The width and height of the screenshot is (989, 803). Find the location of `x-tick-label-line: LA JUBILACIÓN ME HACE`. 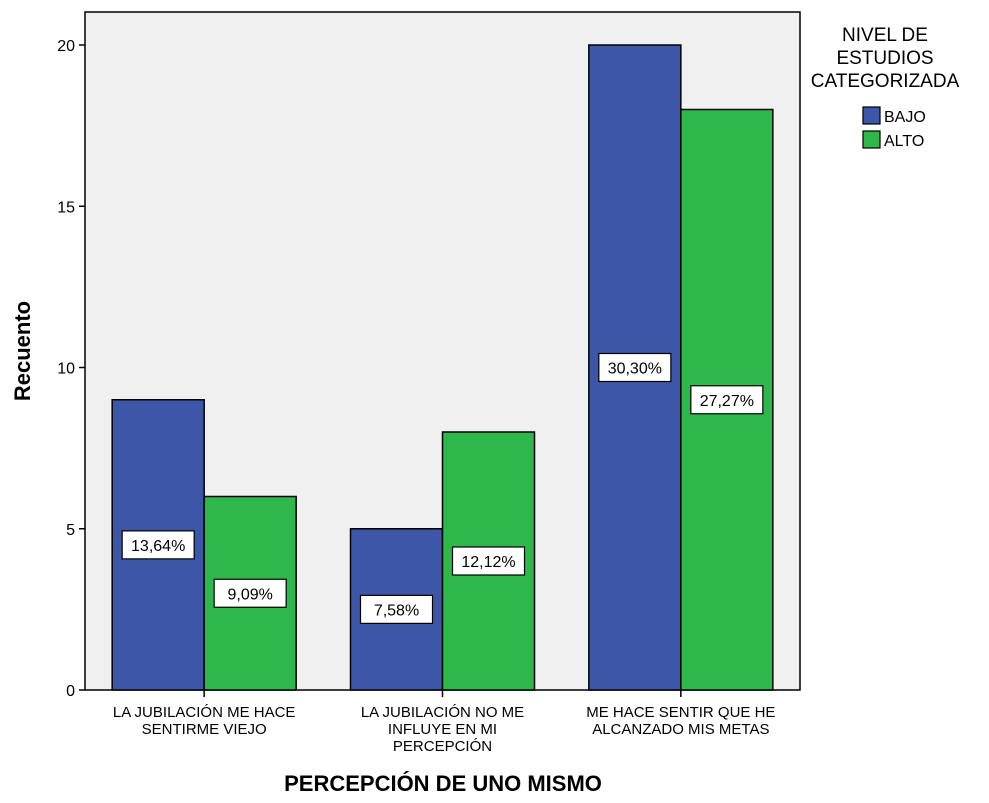

x-tick-label-line: LA JUBILACIÓN ME HACE is located at coordinates (204, 712).